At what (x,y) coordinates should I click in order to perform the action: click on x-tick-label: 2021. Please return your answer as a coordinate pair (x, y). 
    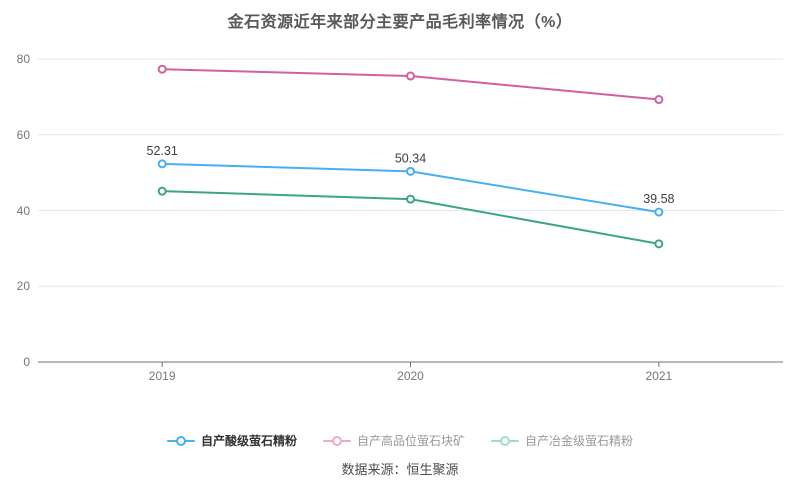
    Looking at the image, I should click on (659, 376).